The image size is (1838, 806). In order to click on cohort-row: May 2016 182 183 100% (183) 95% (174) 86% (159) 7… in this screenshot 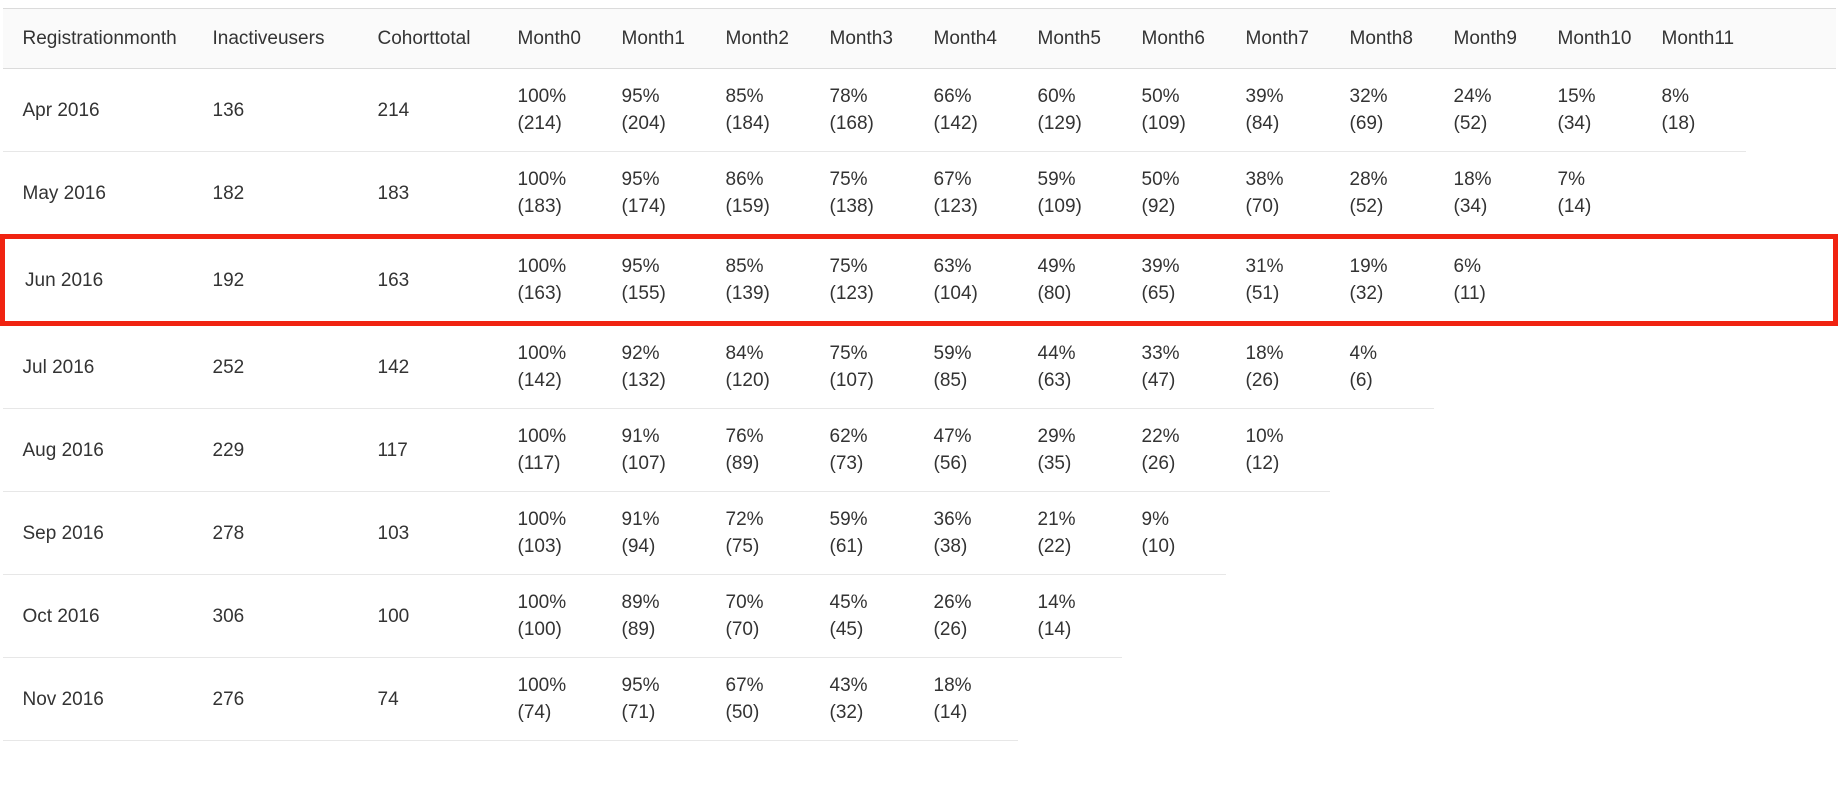, I will do `click(919, 194)`.